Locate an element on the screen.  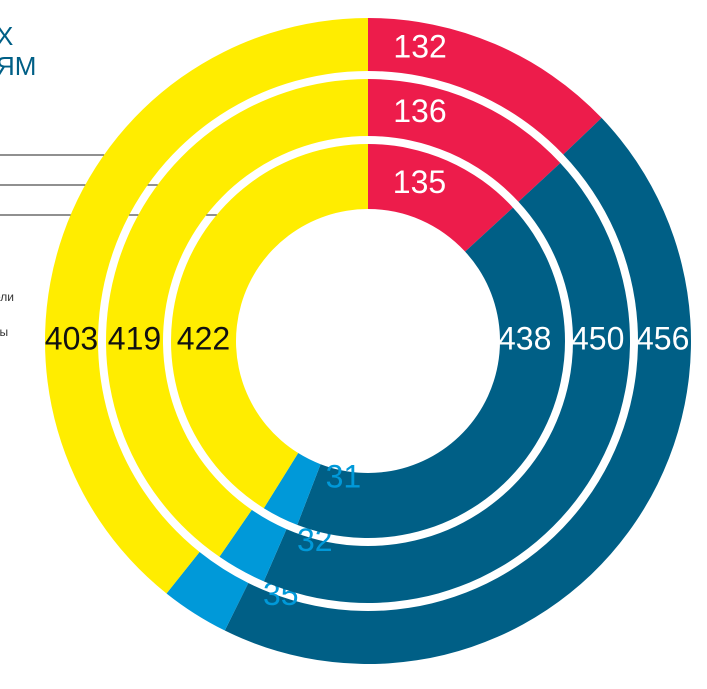
value-label: 450 is located at coordinates (597, 338).